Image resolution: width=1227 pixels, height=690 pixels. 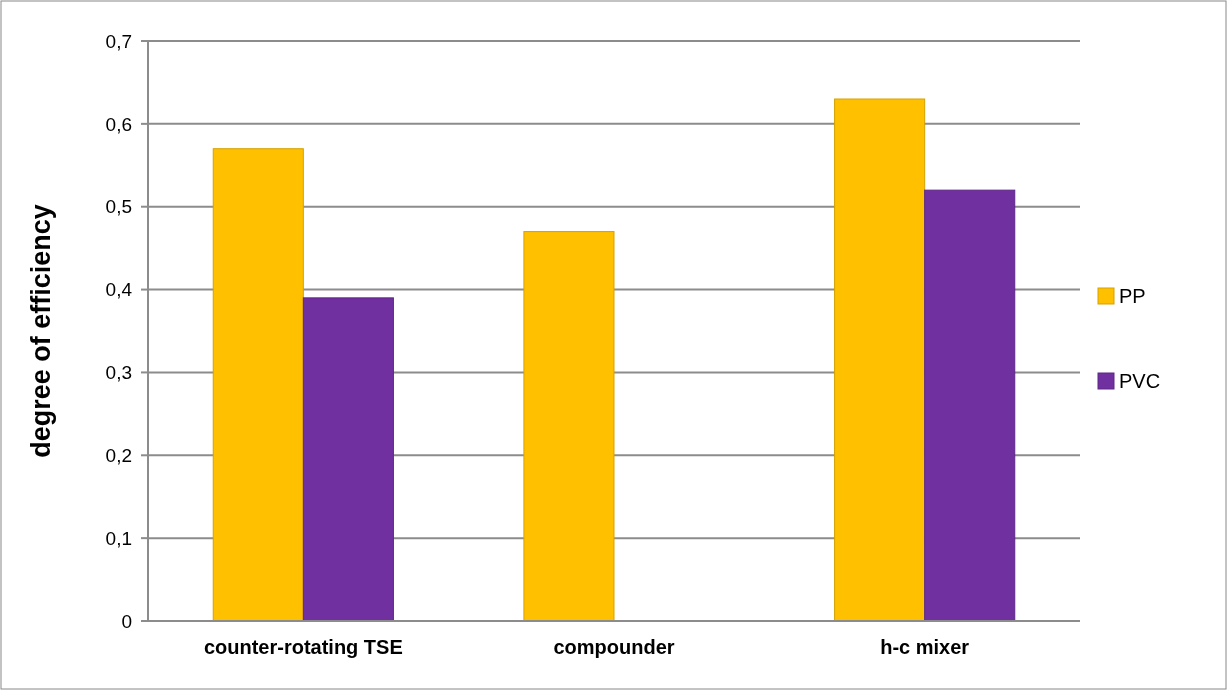 I want to click on y-axis-title: degree of efficiency, so click(x=41, y=331).